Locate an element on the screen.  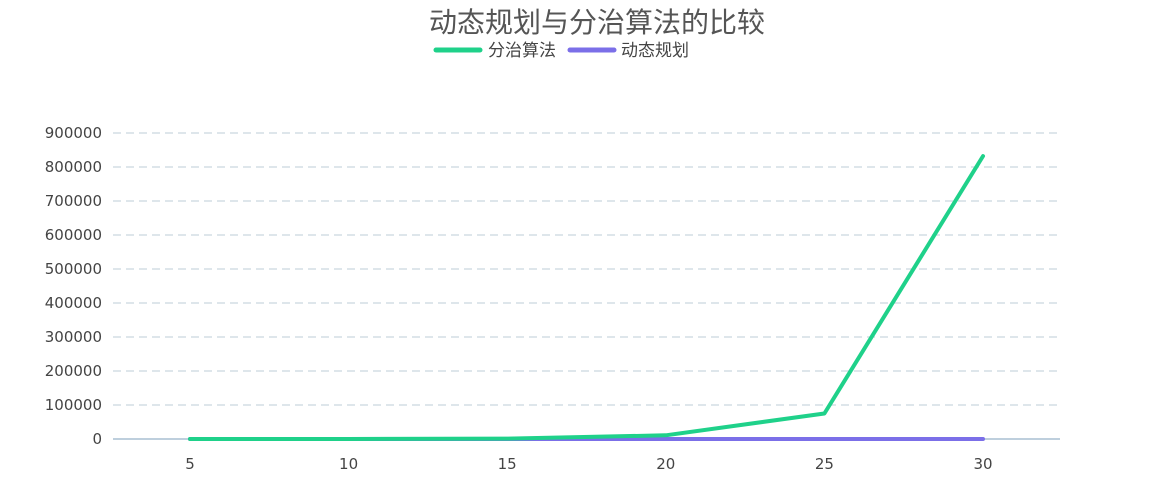
y-tick-label: 600000 is located at coordinates (73, 235).